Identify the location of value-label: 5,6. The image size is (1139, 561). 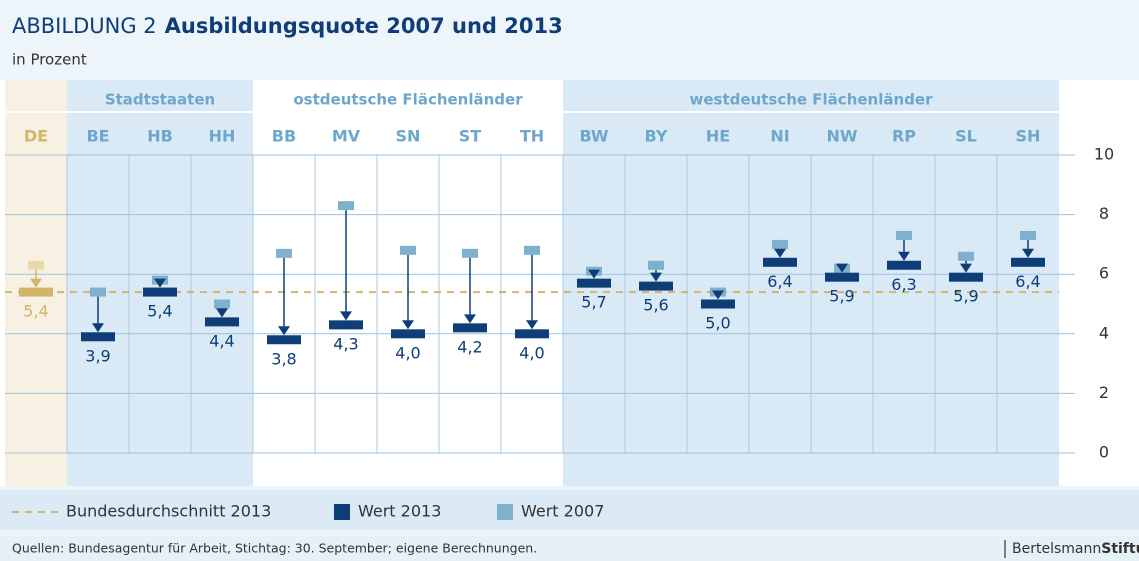
(655, 305).